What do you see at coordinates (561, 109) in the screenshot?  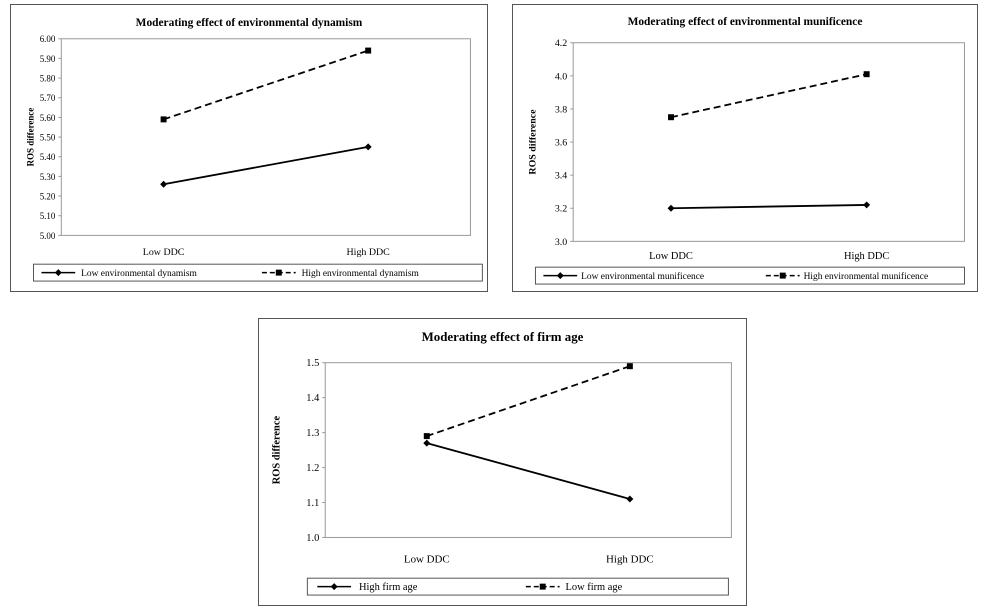 I see `y-tick-label: 3.8` at bounding box center [561, 109].